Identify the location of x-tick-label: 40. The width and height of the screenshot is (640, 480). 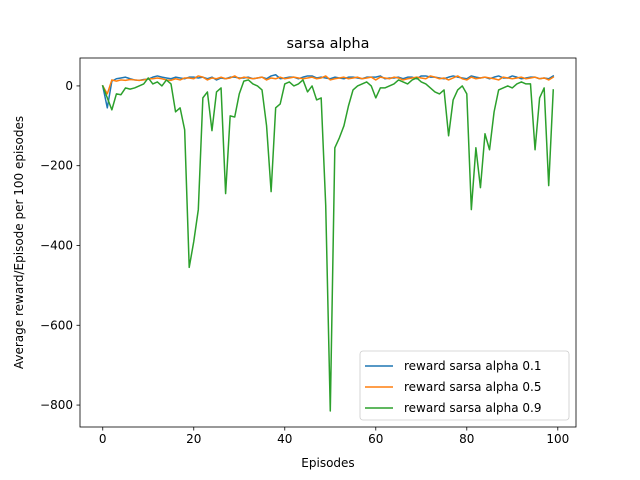
(284, 439).